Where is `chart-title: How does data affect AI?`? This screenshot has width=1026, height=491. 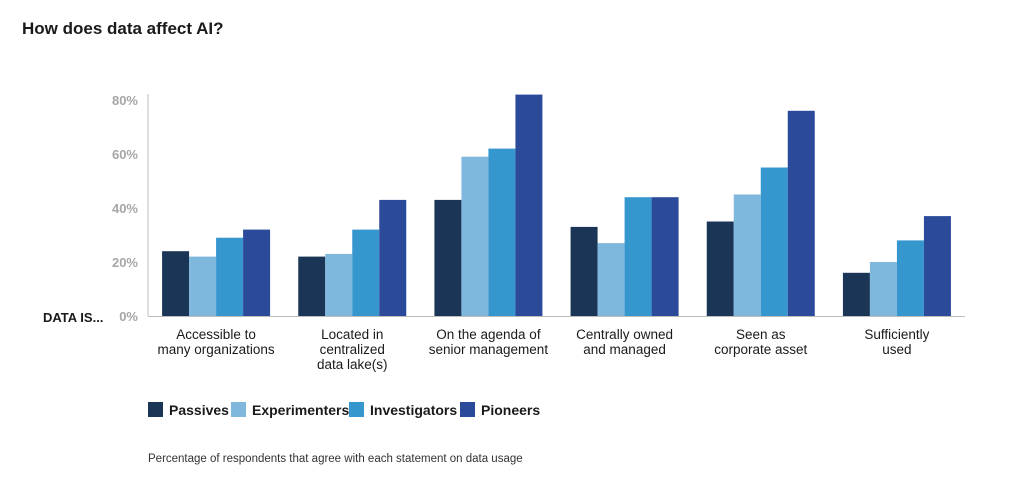
chart-title: How does data affect AI? is located at coordinates (123, 28).